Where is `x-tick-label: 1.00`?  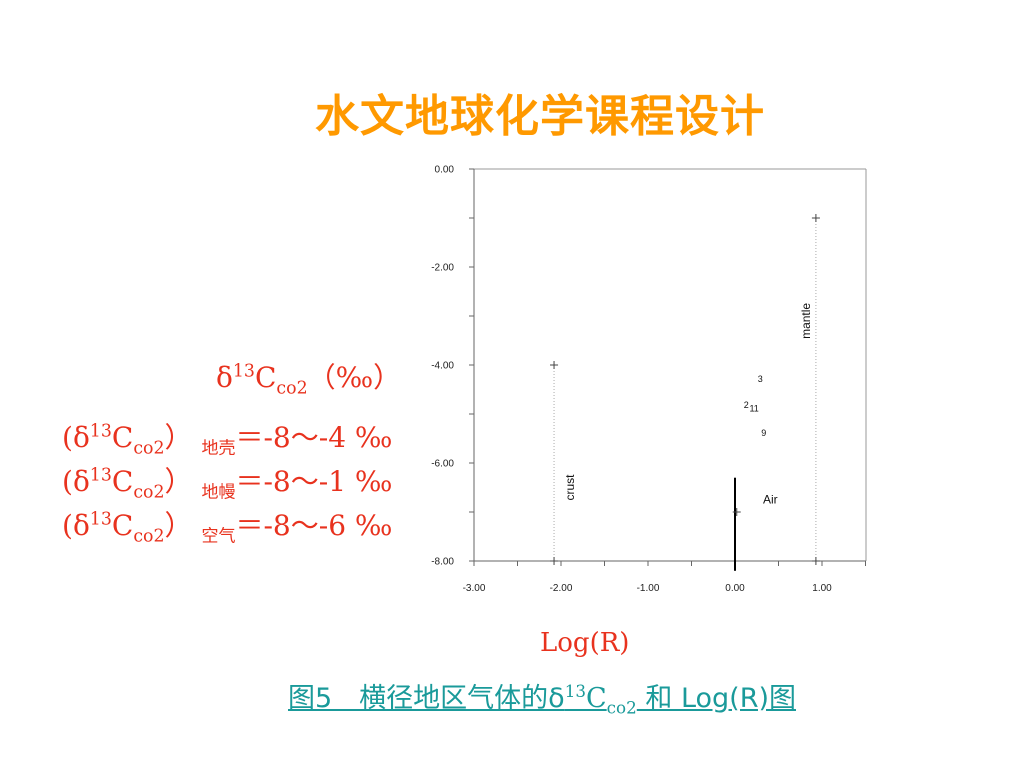
x-tick-label: 1.00 is located at coordinates (822, 588).